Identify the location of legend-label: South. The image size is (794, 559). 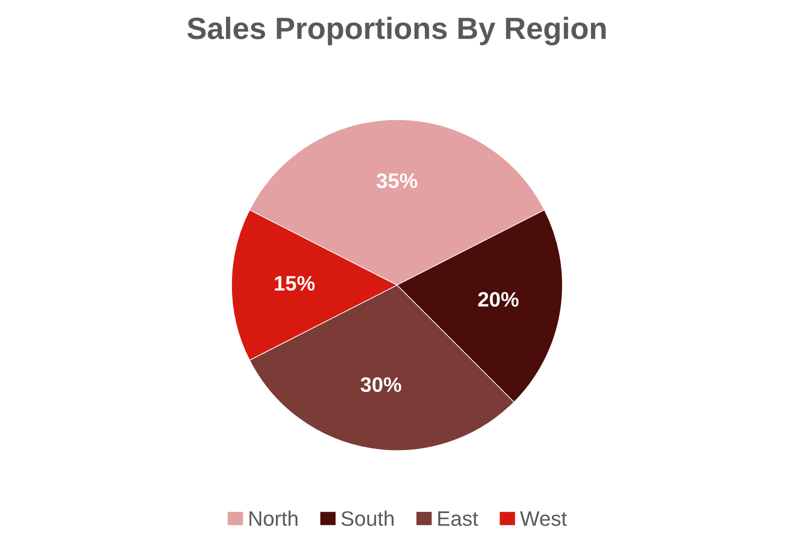
(367, 518).